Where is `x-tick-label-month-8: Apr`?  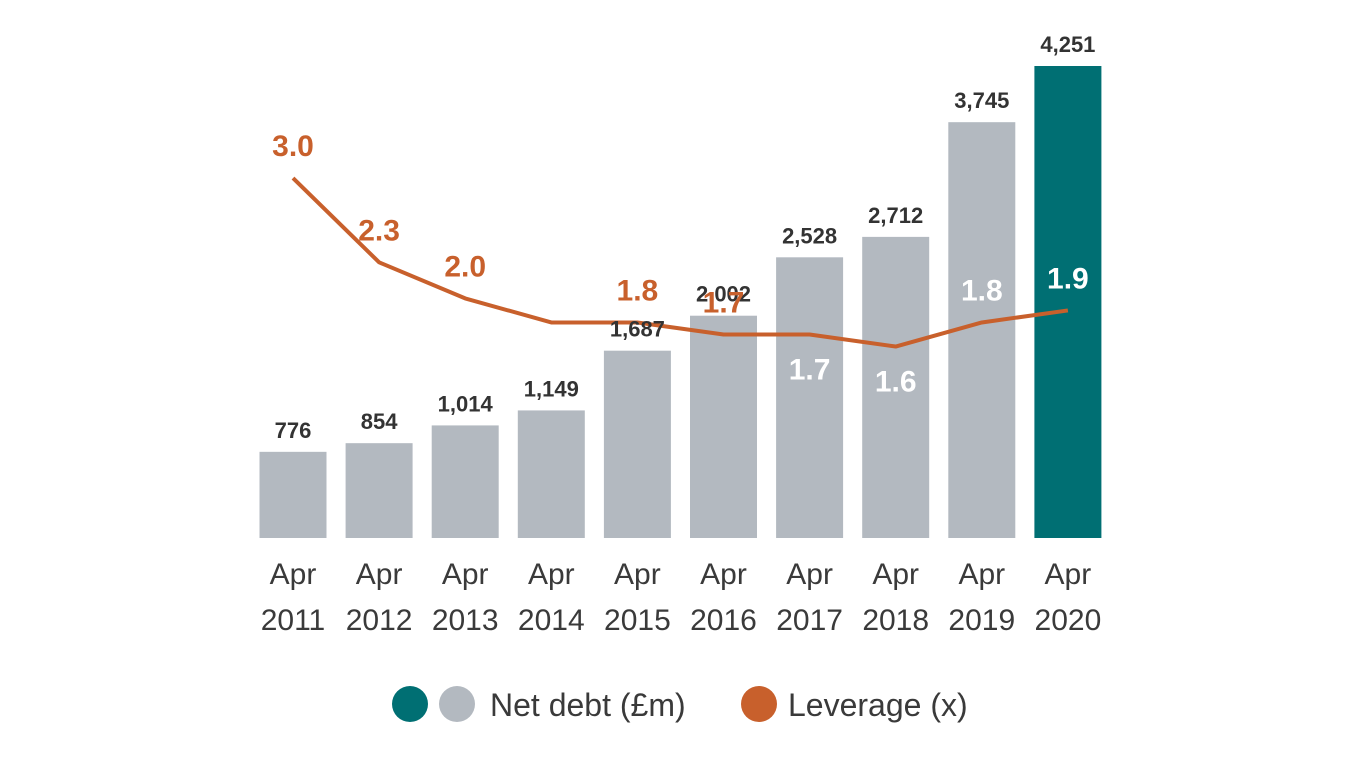
x-tick-label-month-8: Apr is located at coordinates (981, 574).